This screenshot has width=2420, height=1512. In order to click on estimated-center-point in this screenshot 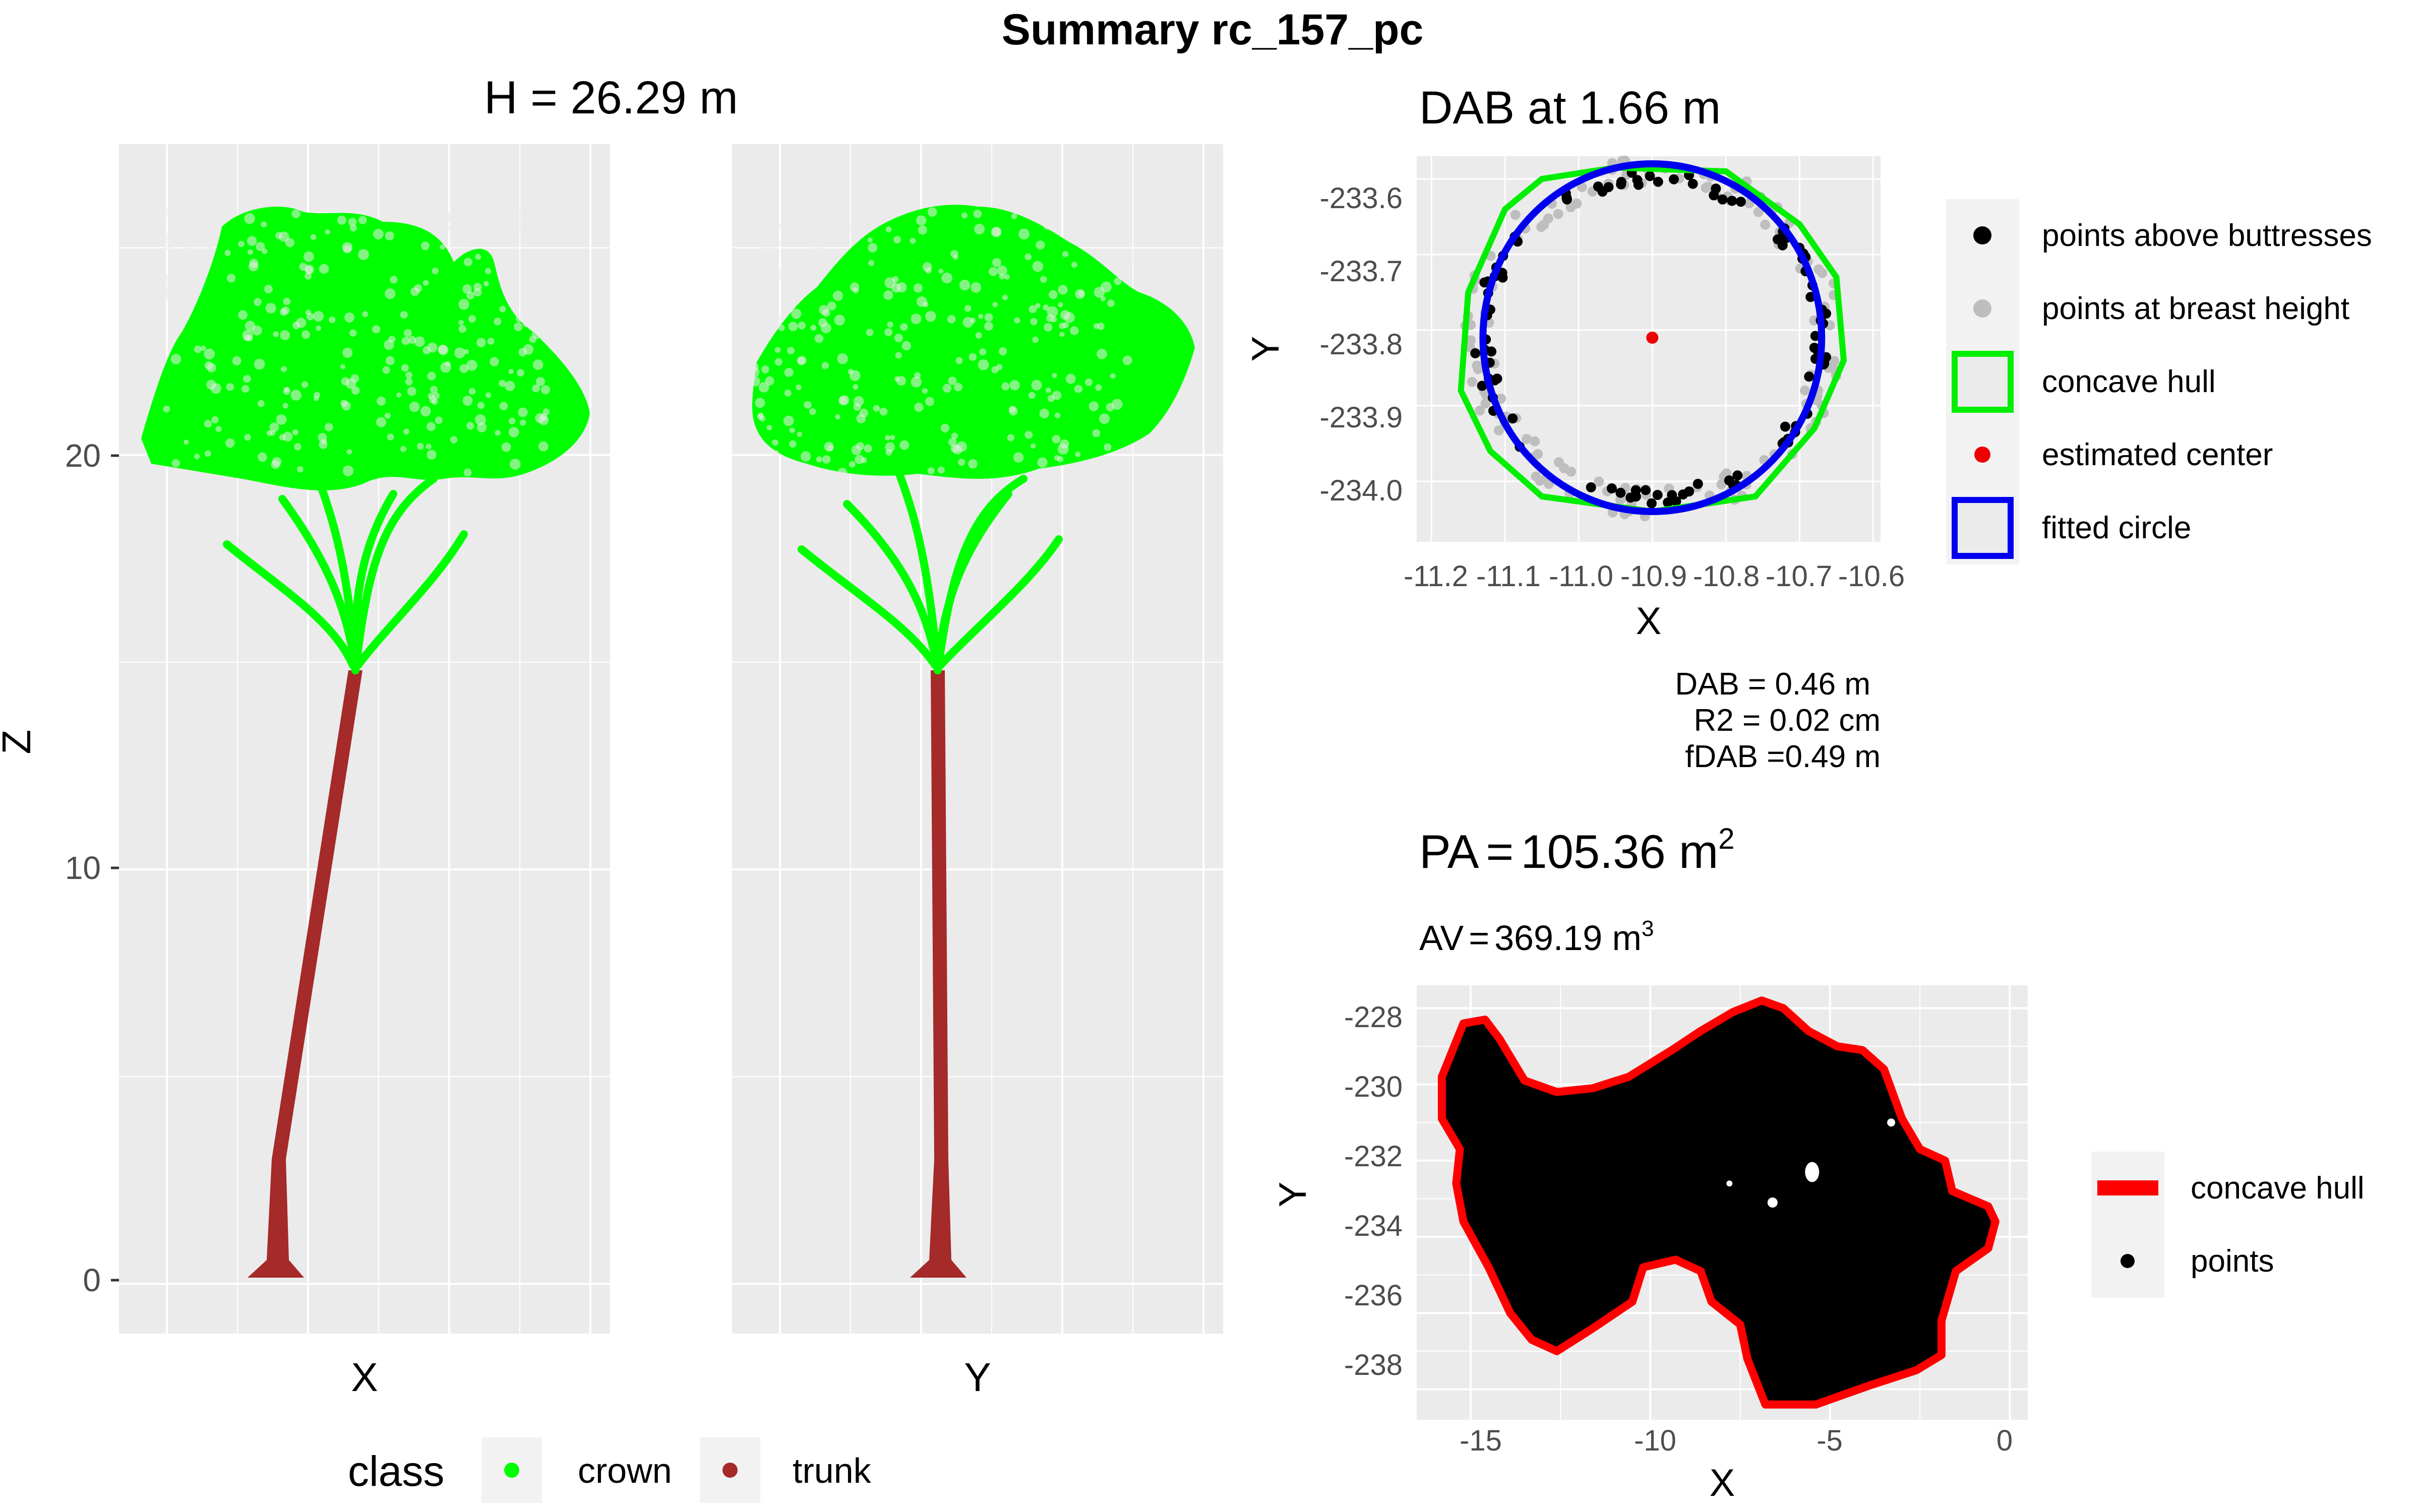, I will do `click(1652, 338)`.